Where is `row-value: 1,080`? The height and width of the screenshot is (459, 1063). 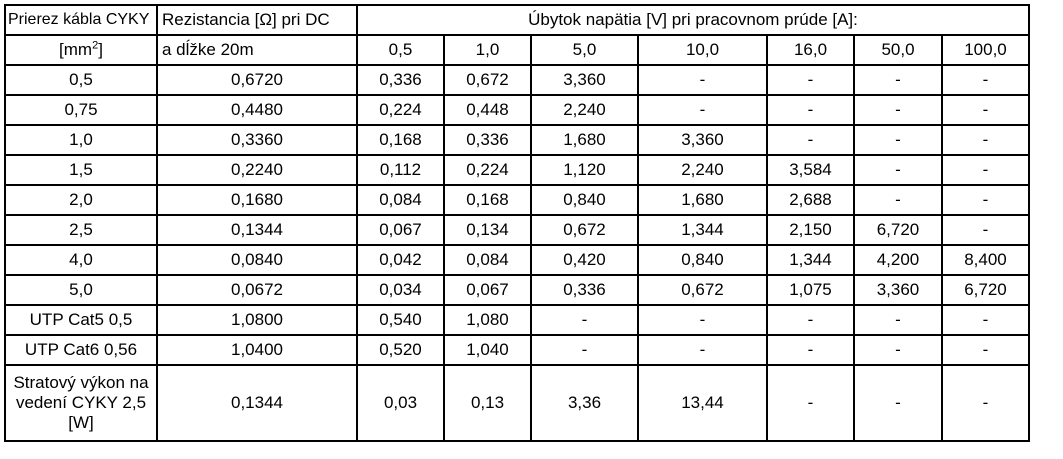 row-value: 1,080 is located at coordinates (487, 320).